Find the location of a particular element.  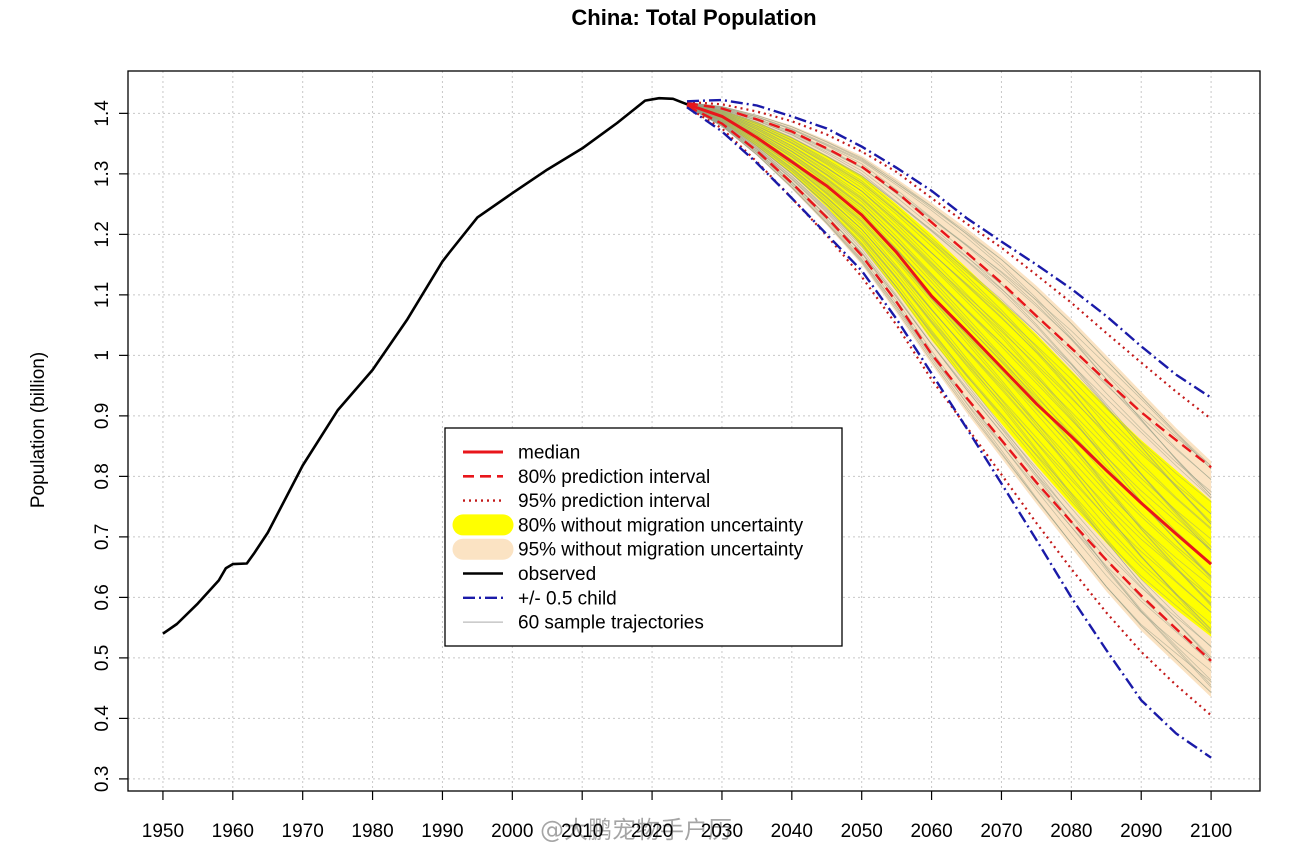

legend-label: 60 sample trajectories is located at coordinates (611, 623).